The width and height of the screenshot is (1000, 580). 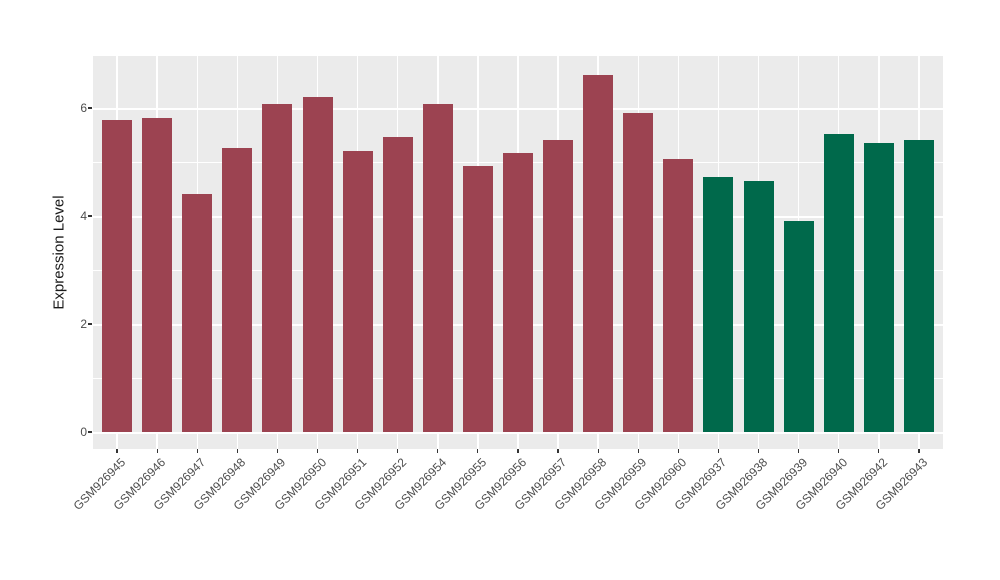 What do you see at coordinates (357, 291) in the screenshot?
I see `bar-GSM926951` at bounding box center [357, 291].